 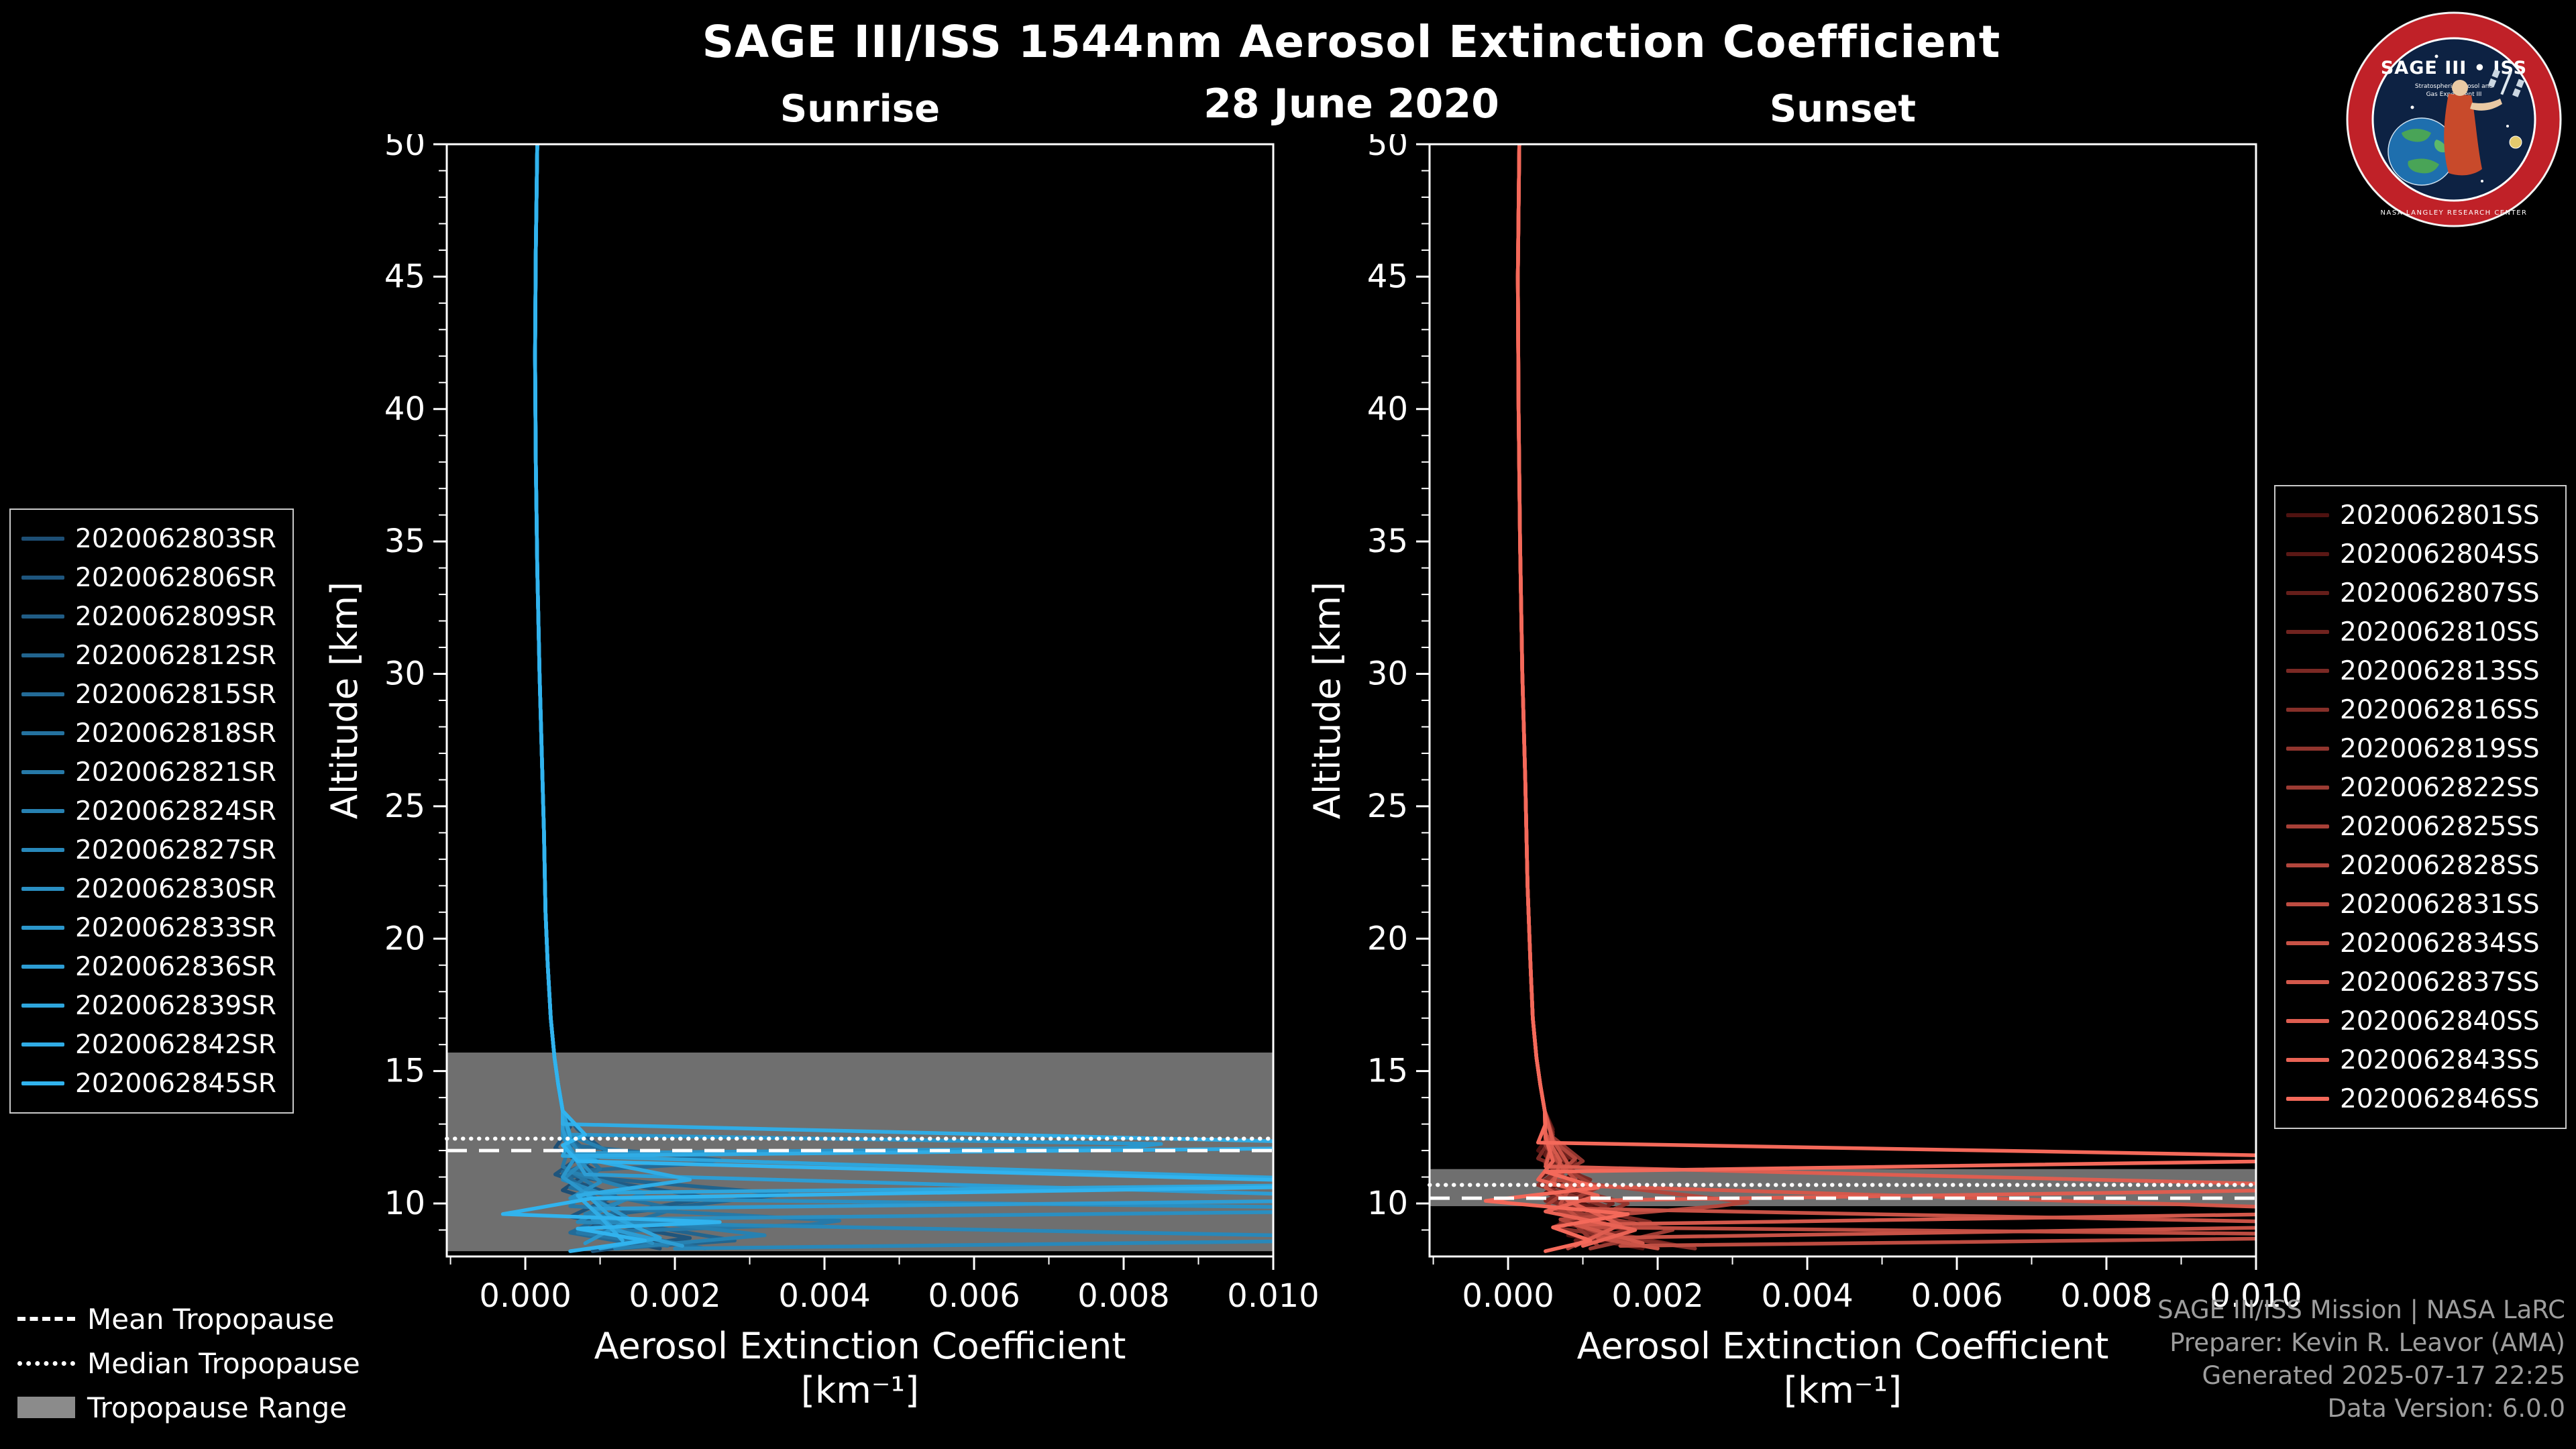 What do you see at coordinates (2440, 554) in the screenshot?
I see `legend-label: 2020062804SS` at bounding box center [2440, 554].